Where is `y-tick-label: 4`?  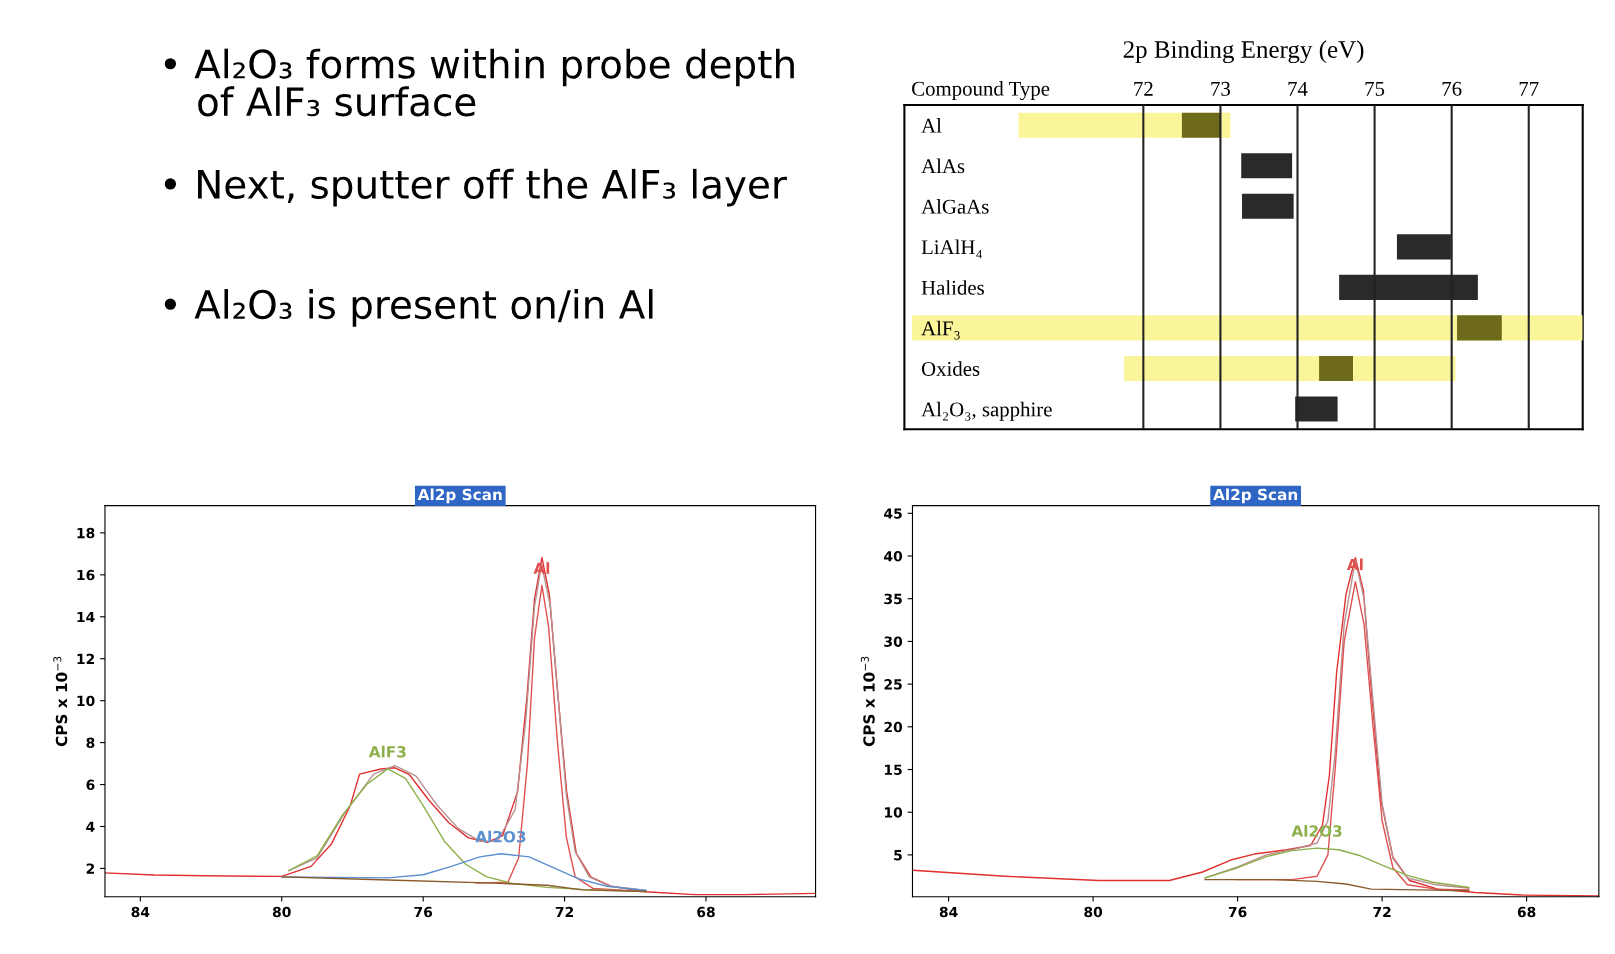 y-tick-label: 4 is located at coordinates (90, 826).